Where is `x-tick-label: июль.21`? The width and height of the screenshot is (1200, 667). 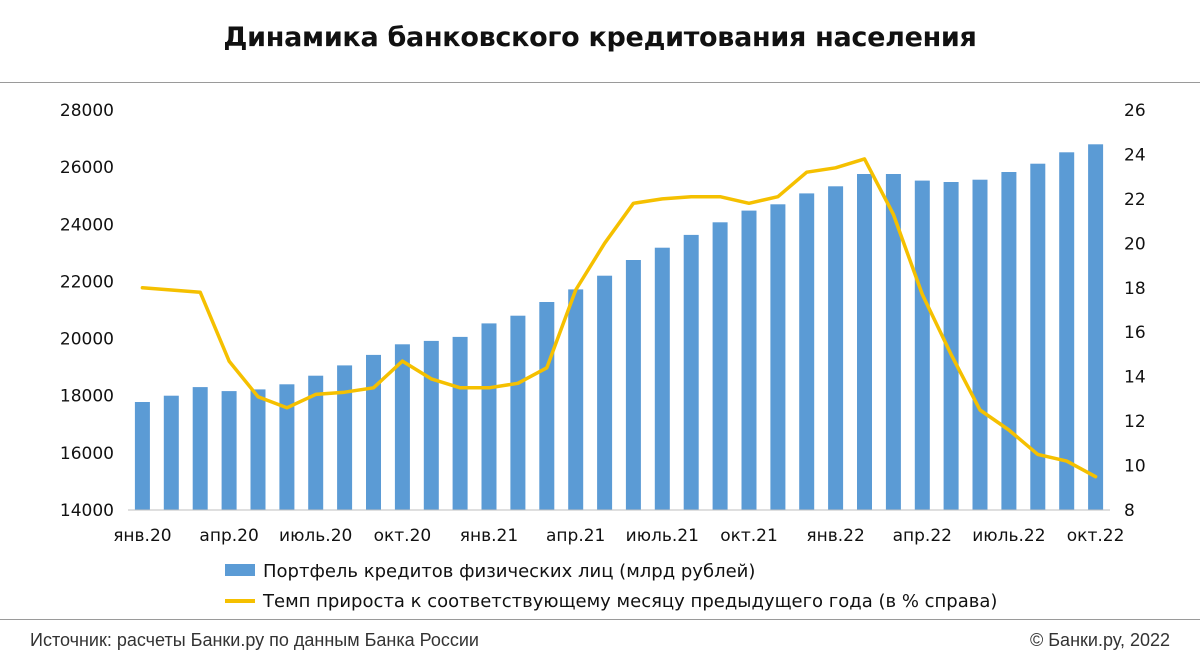
x-tick-label: июль.21 is located at coordinates (662, 536).